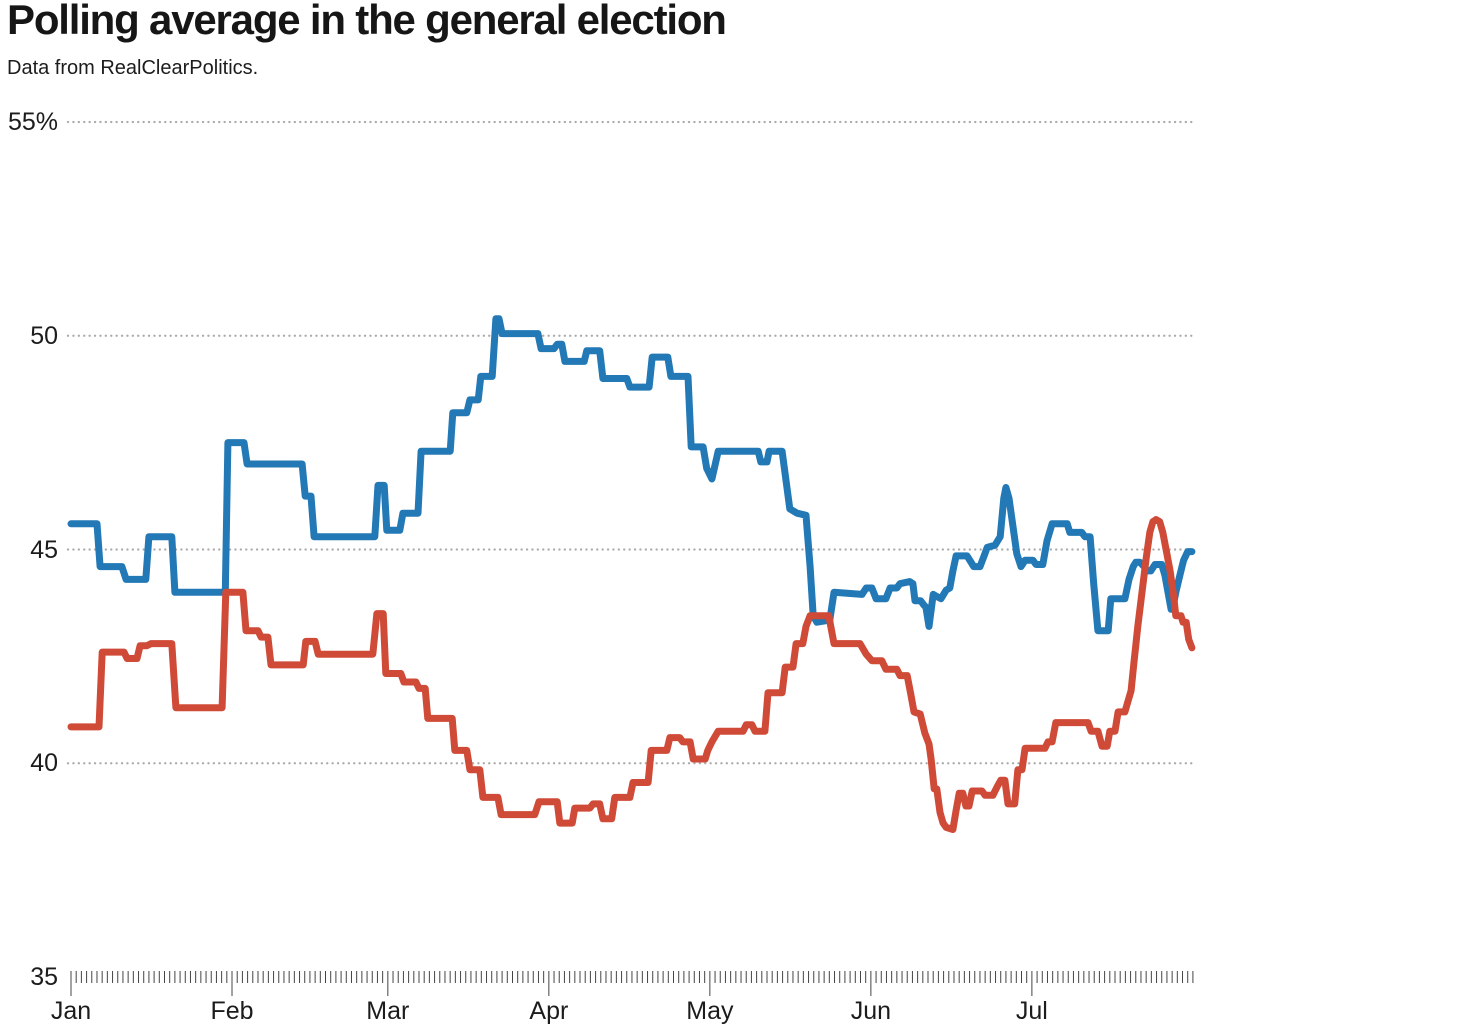 The image size is (1484, 1031). I want to click on y-axis-label-45: 45, so click(44, 549).